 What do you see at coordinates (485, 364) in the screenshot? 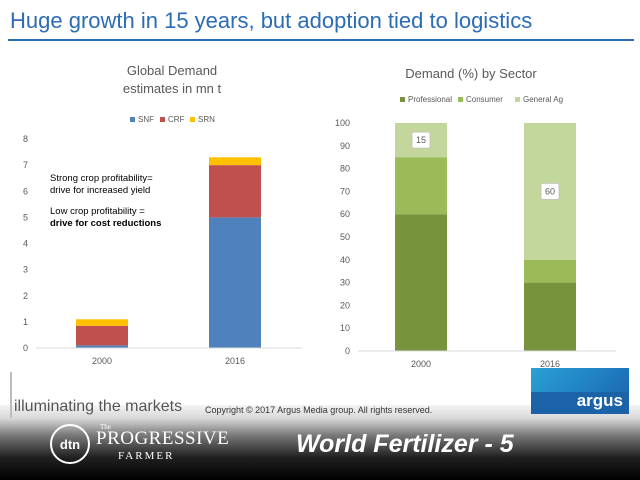
I see `right-chart-x-axis: 2000 2016` at bounding box center [485, 364].